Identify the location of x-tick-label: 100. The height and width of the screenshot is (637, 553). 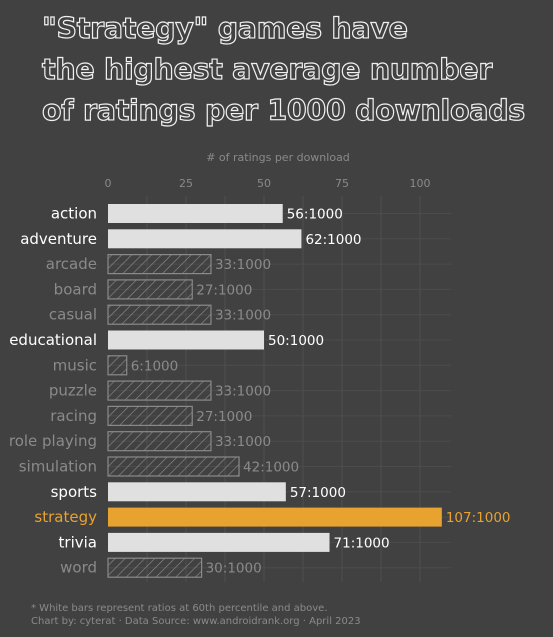
(420, 183).